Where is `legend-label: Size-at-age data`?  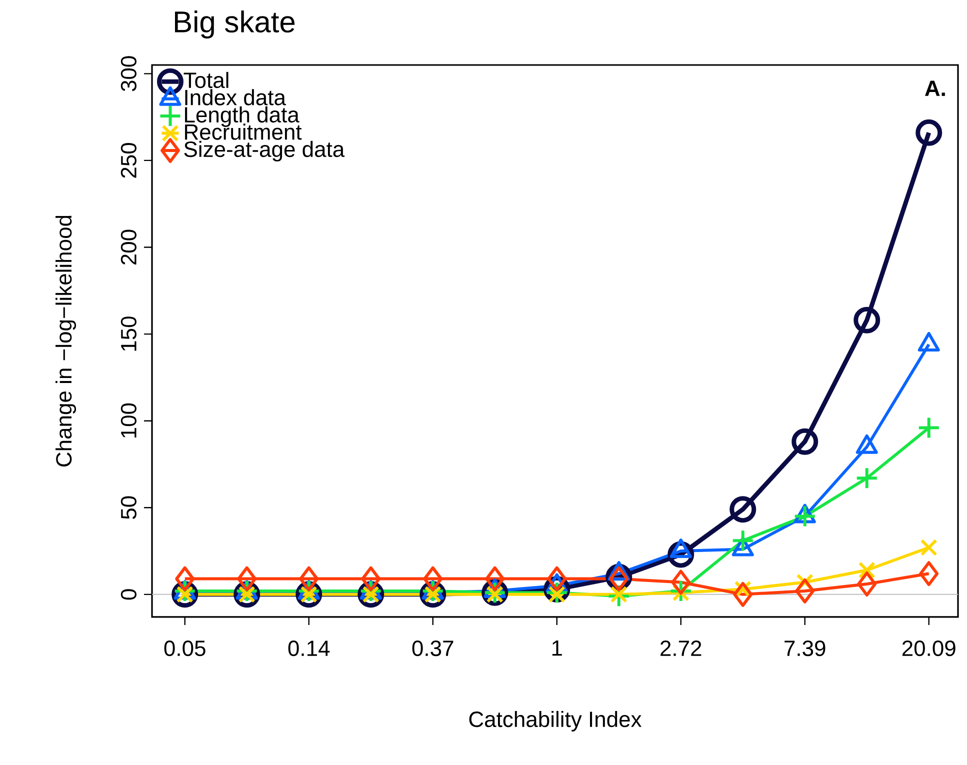 legend-label: Size-at-age data is located at coordinates (264, 151).